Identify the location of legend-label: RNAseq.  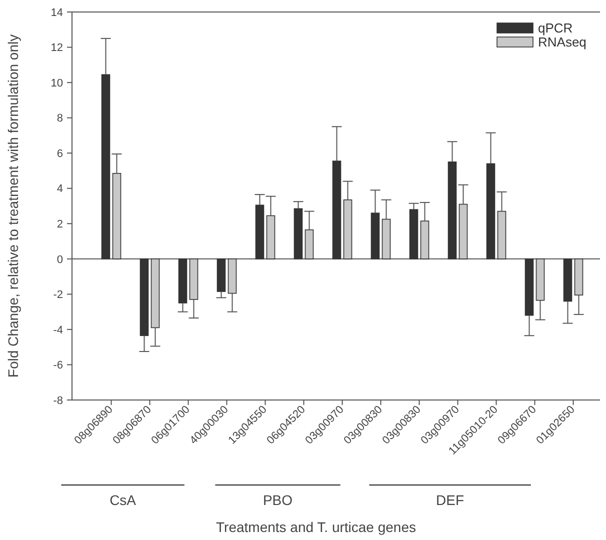
(562, 42).